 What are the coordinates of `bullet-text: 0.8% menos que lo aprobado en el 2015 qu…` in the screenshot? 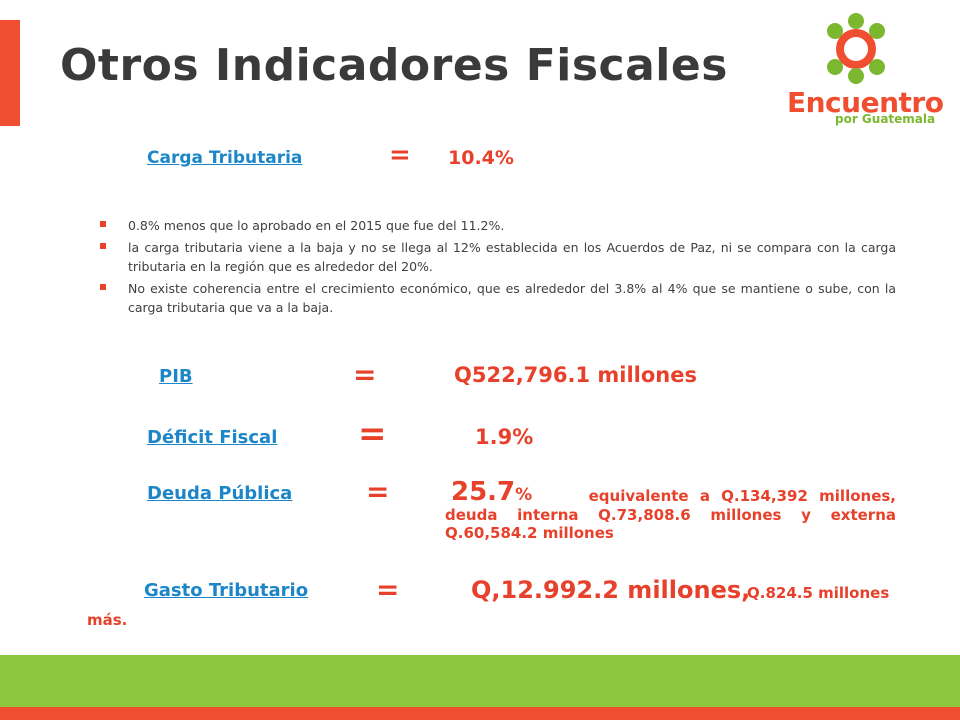 It's located at (316, 225).